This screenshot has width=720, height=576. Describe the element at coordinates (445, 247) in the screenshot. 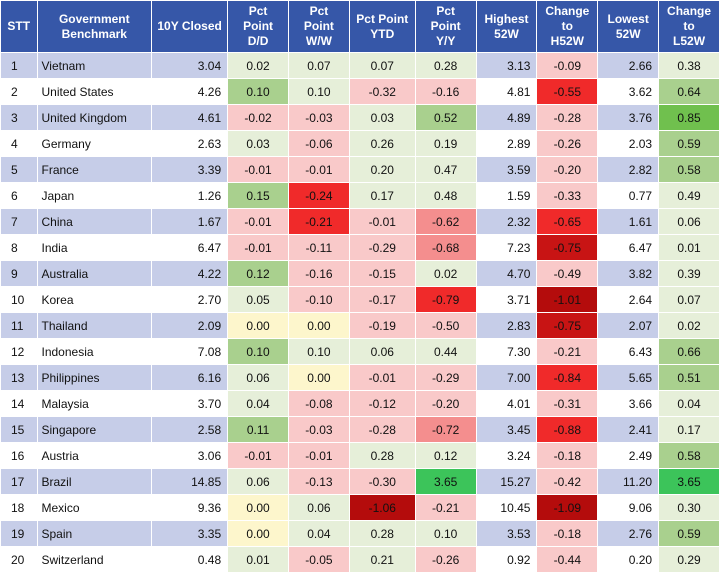

I see `pct-yy: -0.68` at that location.